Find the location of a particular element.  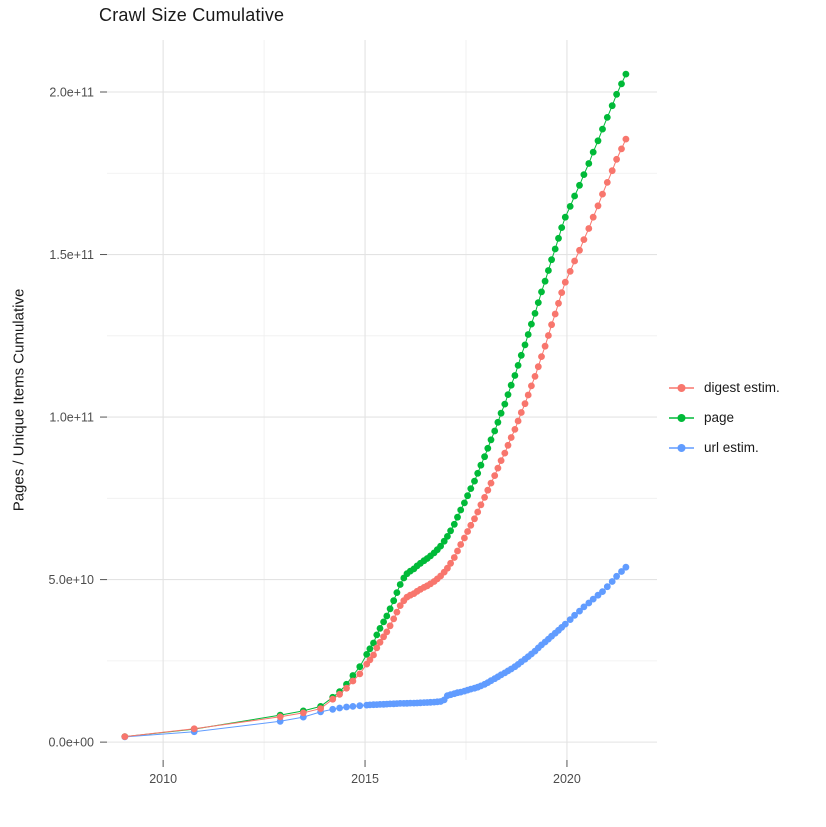

legend-label: url estim. is located at coordinates (731, 447).